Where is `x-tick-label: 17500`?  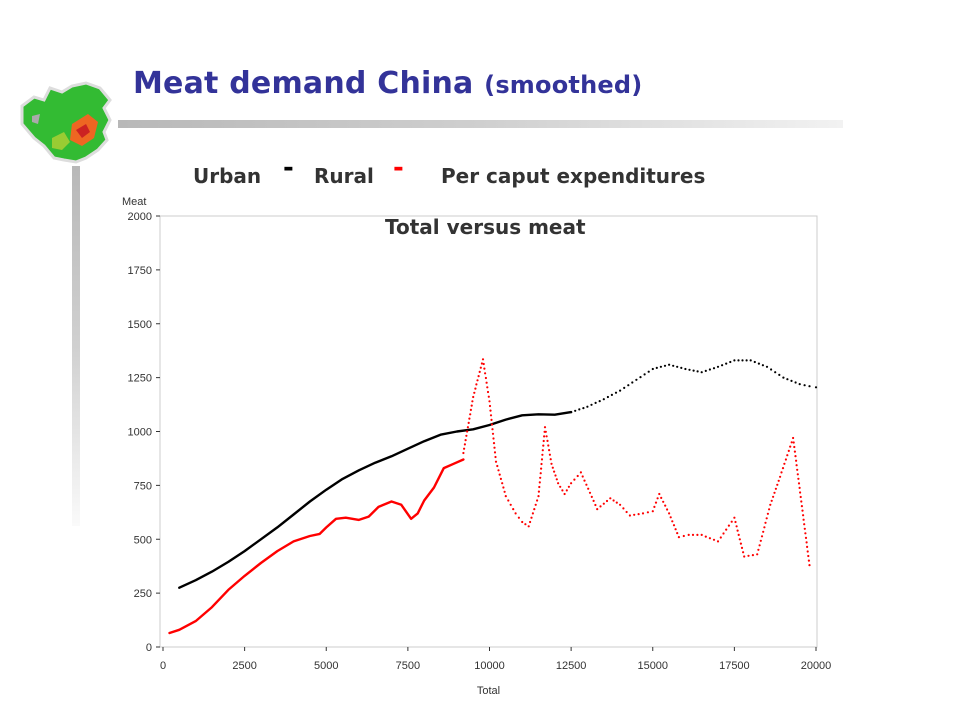
x-tick-label: 17500 is located at coordinates (734, 666).